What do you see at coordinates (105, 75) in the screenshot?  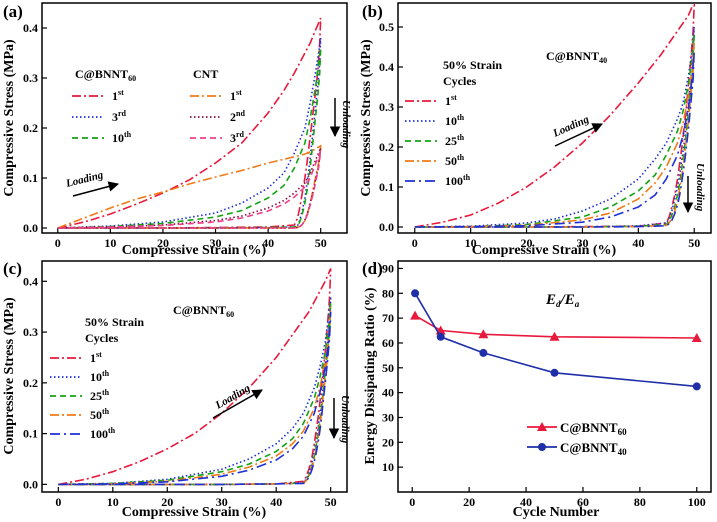 I see `legend-group-c-bnnt60: C@BNNT60` at bounding box center [105, 75].